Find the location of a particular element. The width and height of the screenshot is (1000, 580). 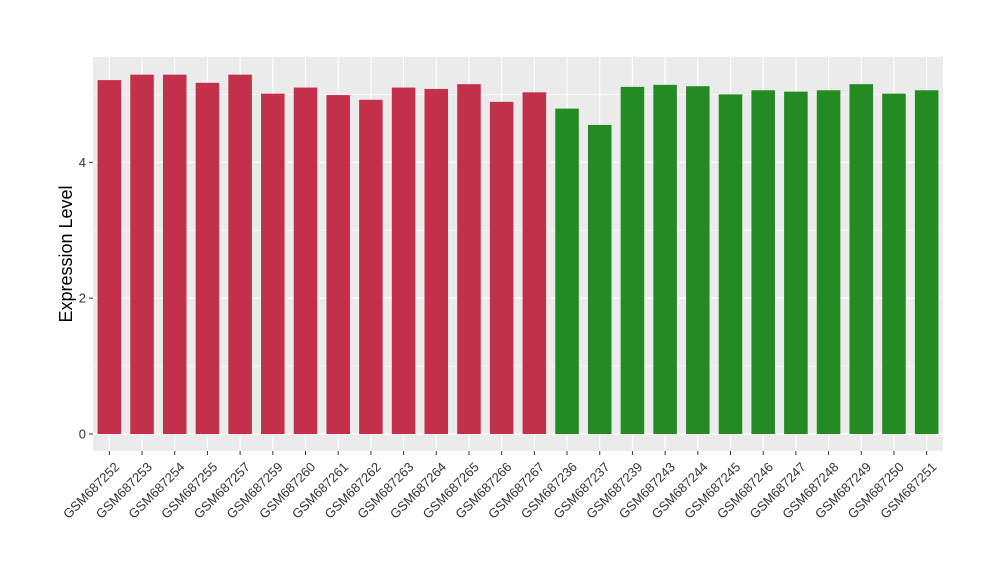

bar-GSM687247 is located at coordinates (796, 263).